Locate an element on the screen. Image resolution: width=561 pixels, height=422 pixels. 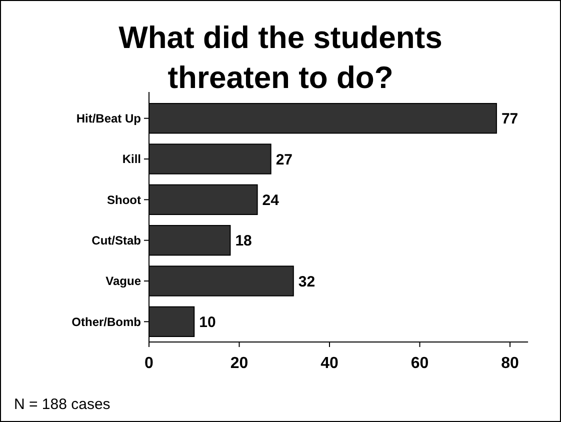
chart-title: What did the students threaten to do? is located at coordinates (280, 57).